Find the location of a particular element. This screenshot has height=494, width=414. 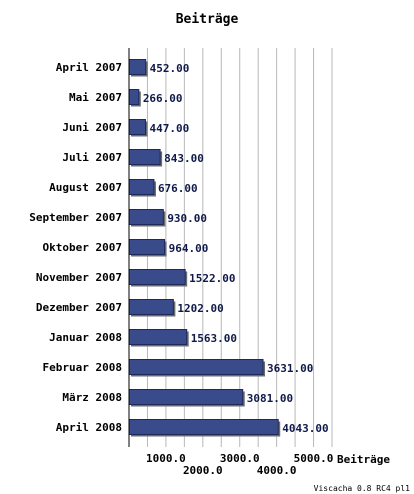

category-label: Juli 2007 is located at coordinates (92, 157).